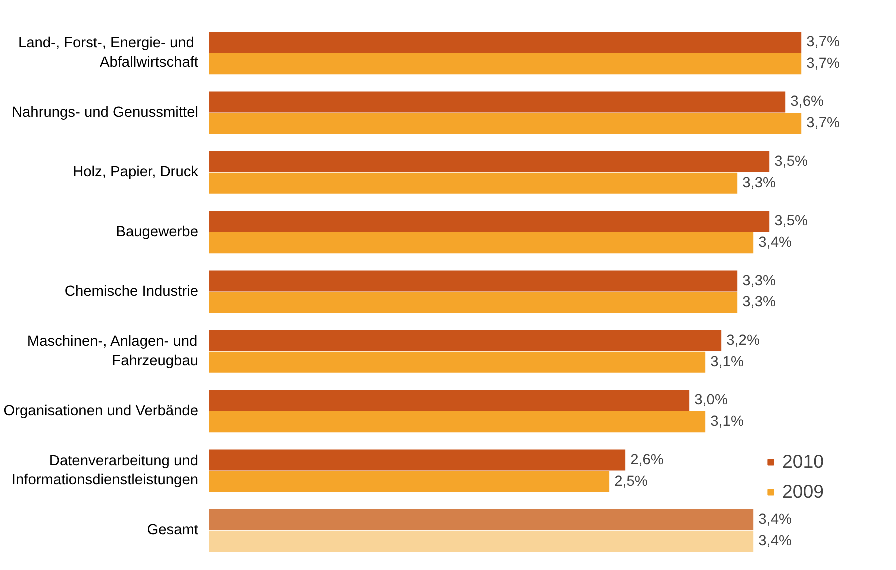 Image resolution: width=896 pixels, height=570 pixels. I want to click on y-tick-label: Gesamt, so click(172, 530).